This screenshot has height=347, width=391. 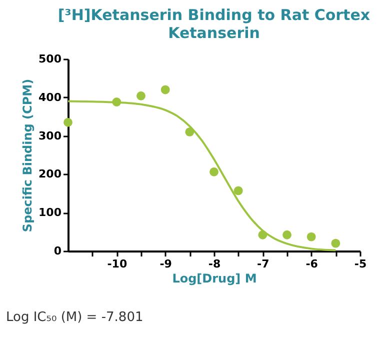 What do you see at coordinates (312, 264) in the screenshot?
I see `x-tick-label: -6` at bounding box center [312, 264].